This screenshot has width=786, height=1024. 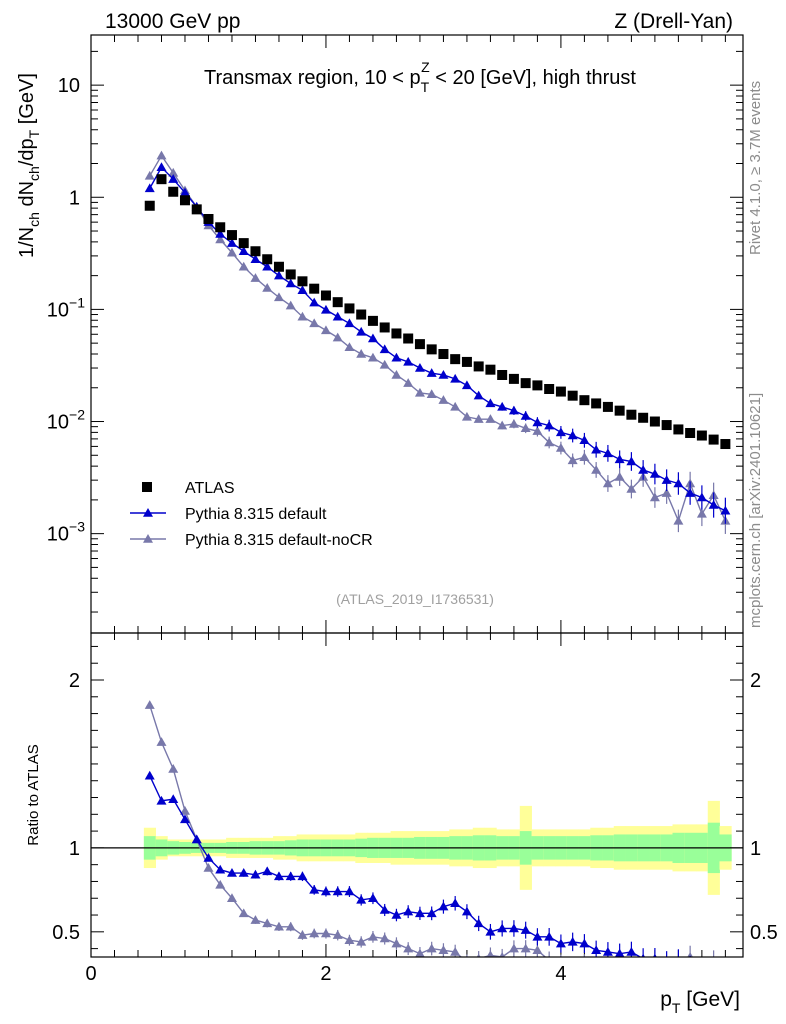 I want to click on ratio-y-tick-label-right: 0.5, so click(x=764, y=933).